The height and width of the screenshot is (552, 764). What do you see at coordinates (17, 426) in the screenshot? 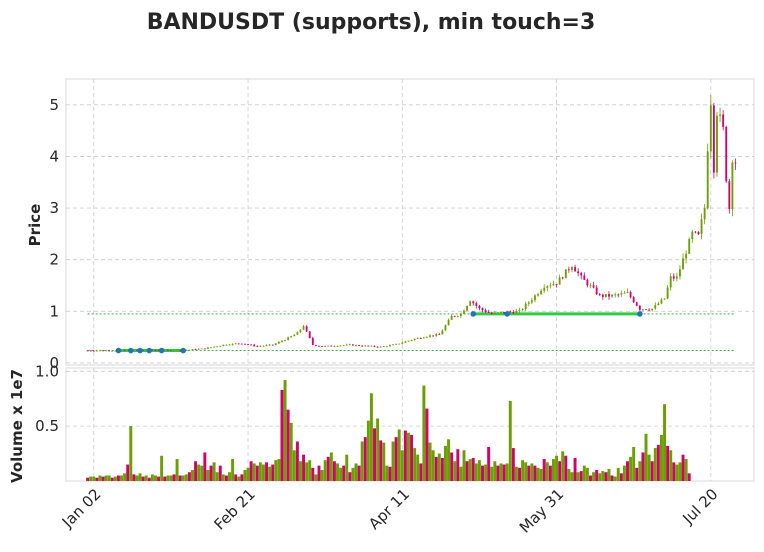
I see `volume-axis-label: Volume x 1e7` at bounding box center [17, 426].